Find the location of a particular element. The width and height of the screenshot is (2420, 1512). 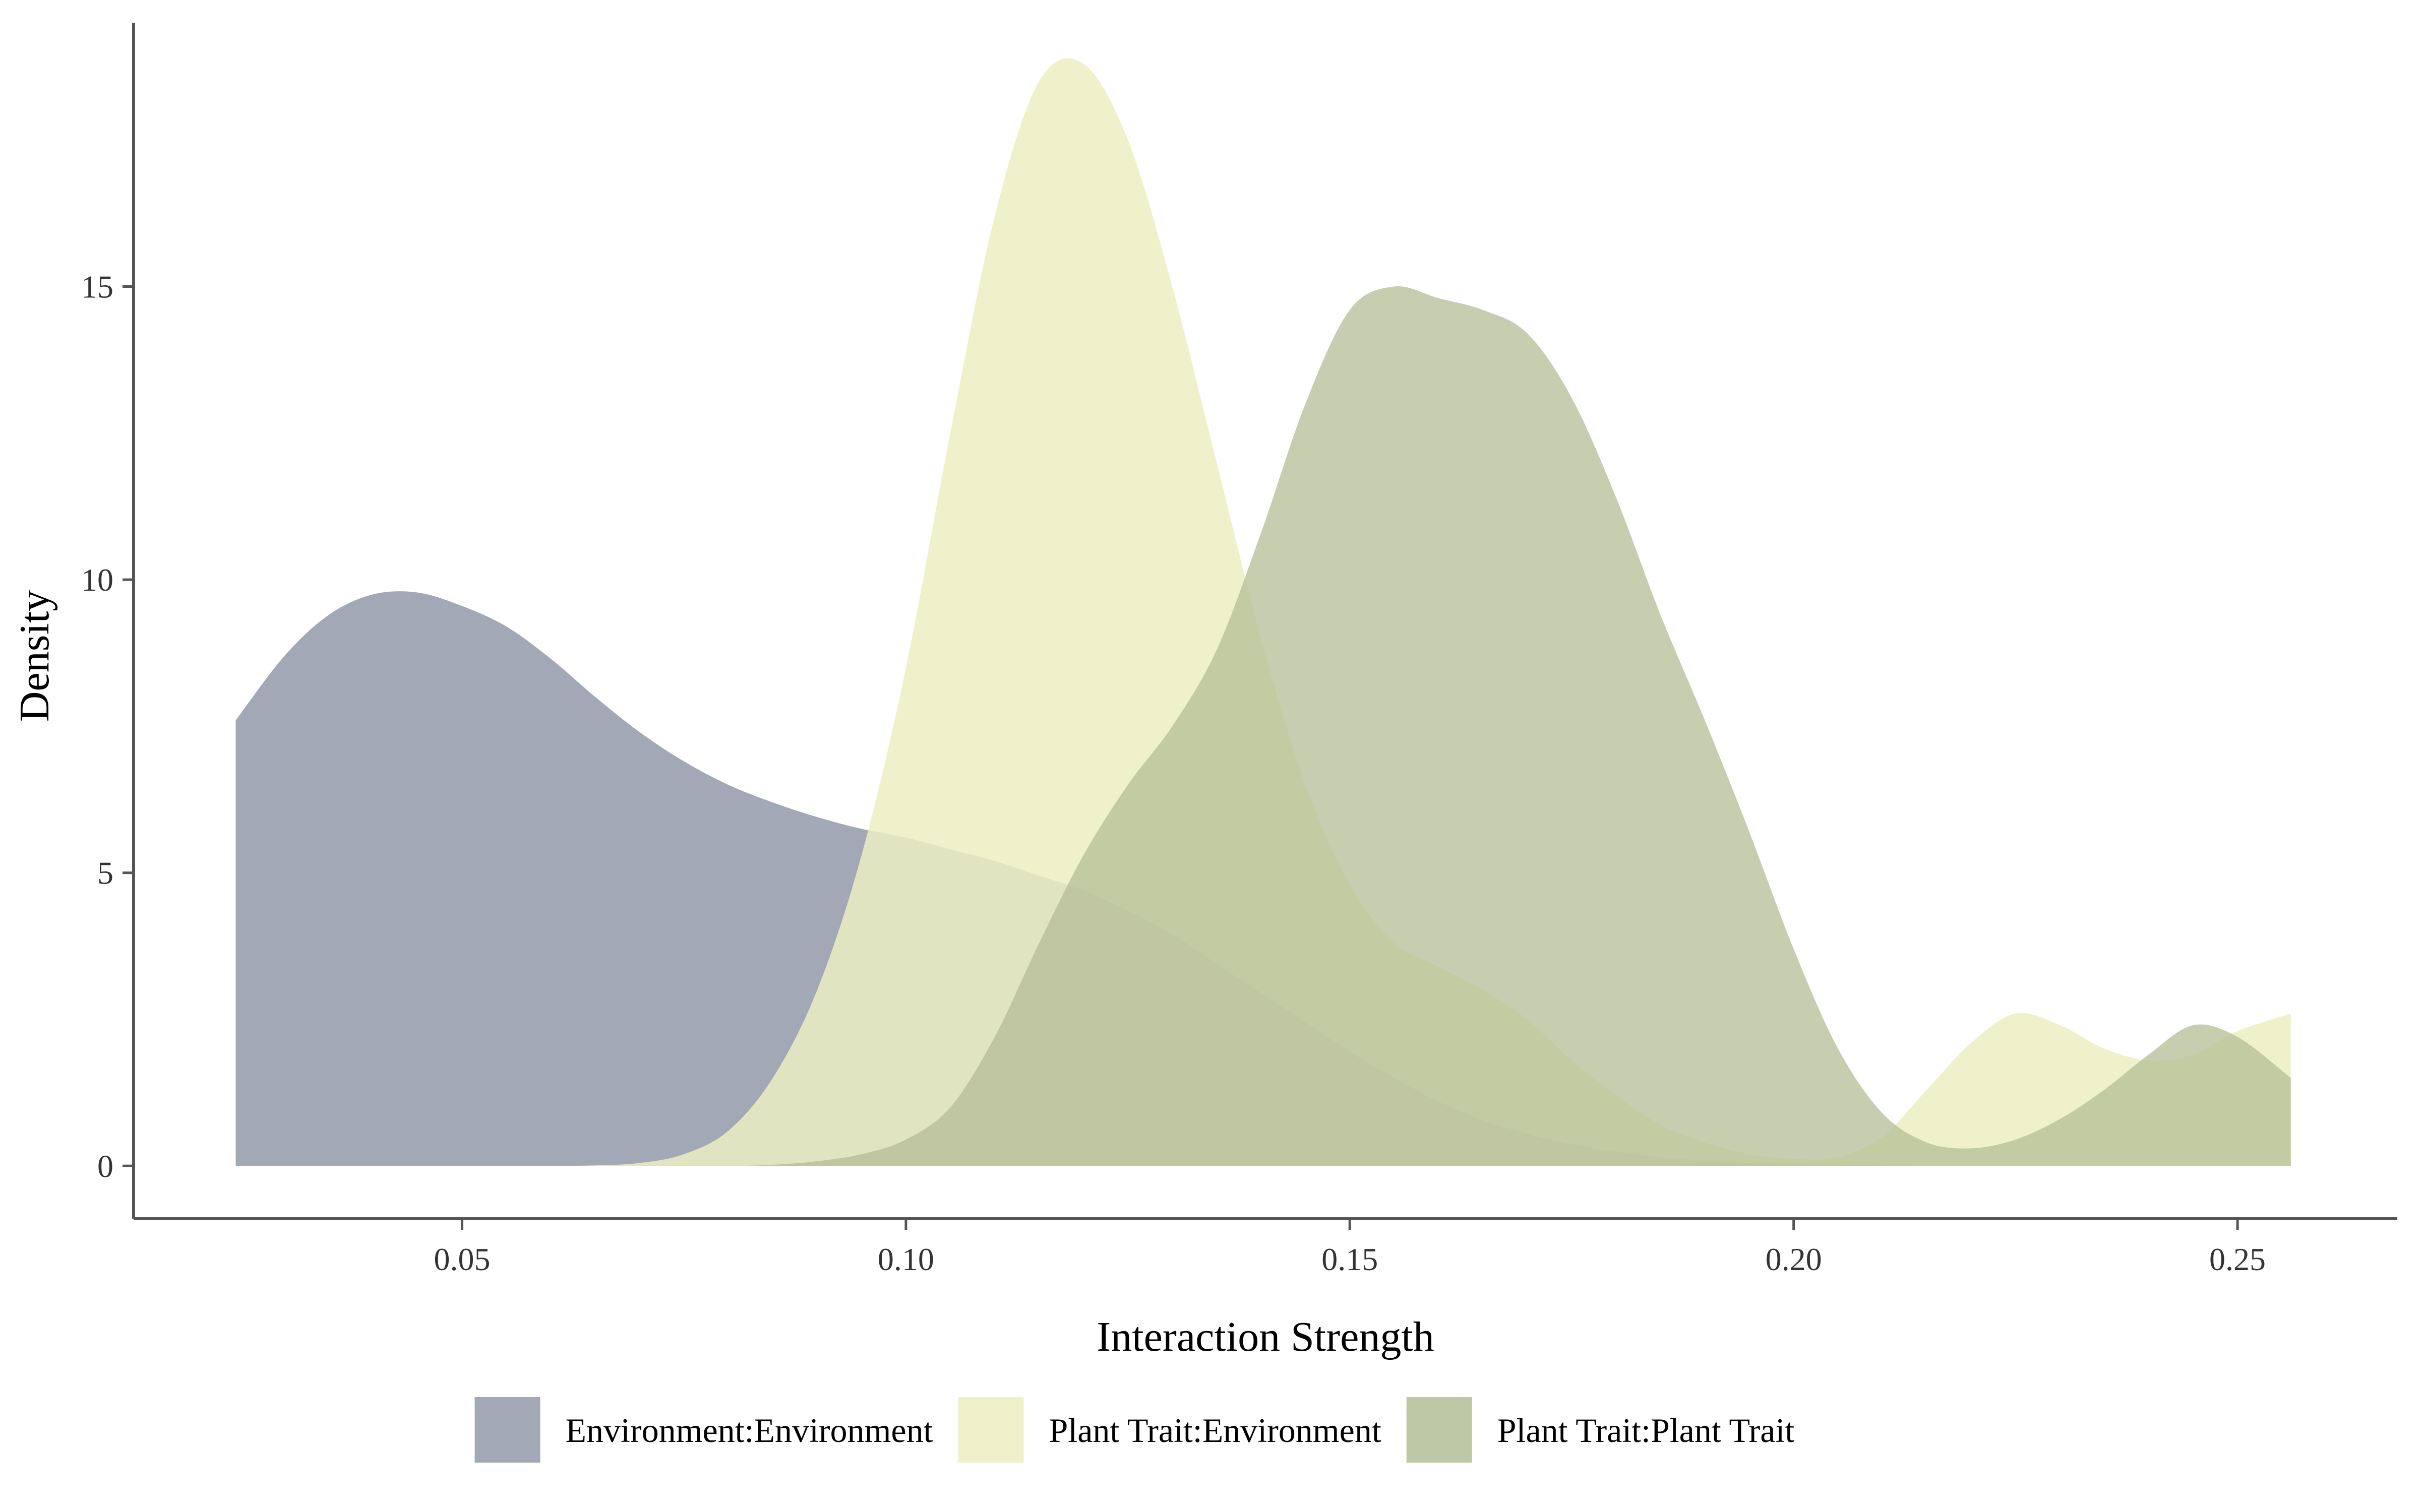

y-tick-label: 5 is located at coordinates (105, 873).